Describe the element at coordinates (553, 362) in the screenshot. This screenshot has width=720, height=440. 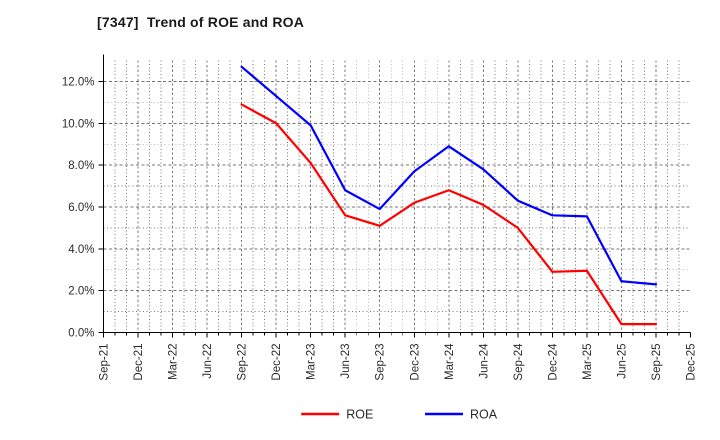
I see `x-axis-tick-label: Dec-24` at that location.